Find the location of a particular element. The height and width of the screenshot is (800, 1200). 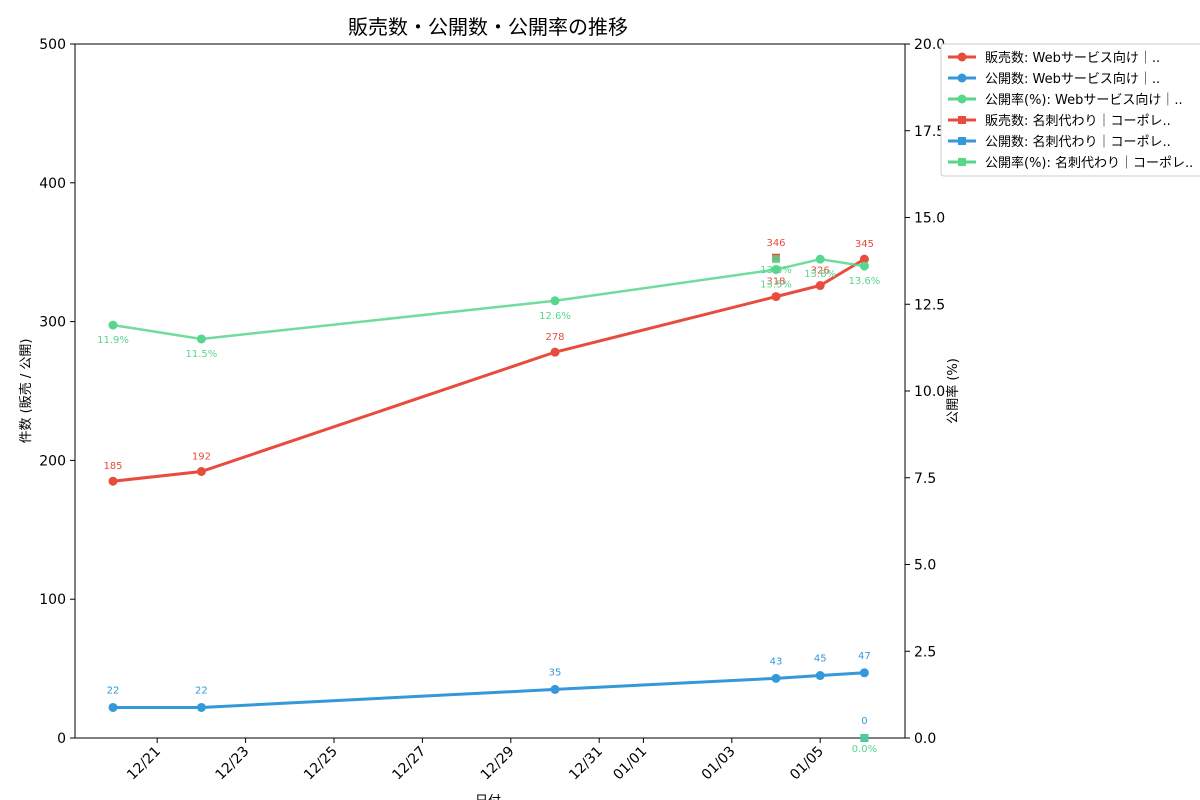

data-label: 47 is located at coordinates (864, 656).